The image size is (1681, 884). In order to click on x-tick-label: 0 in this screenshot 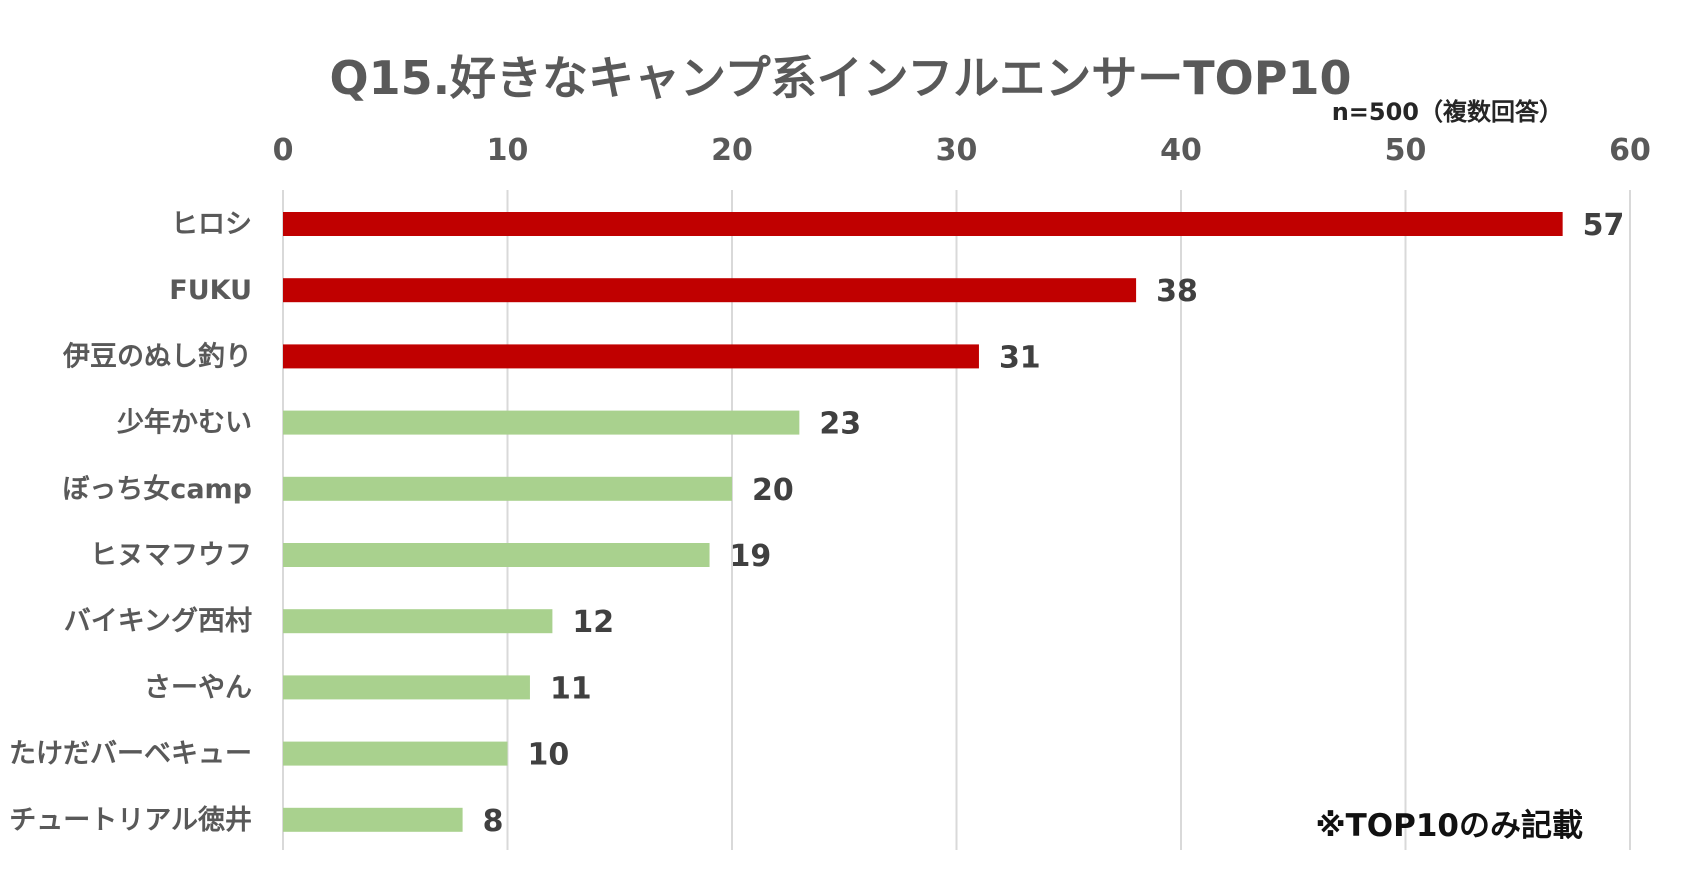, I will do `click(283, 150)`.